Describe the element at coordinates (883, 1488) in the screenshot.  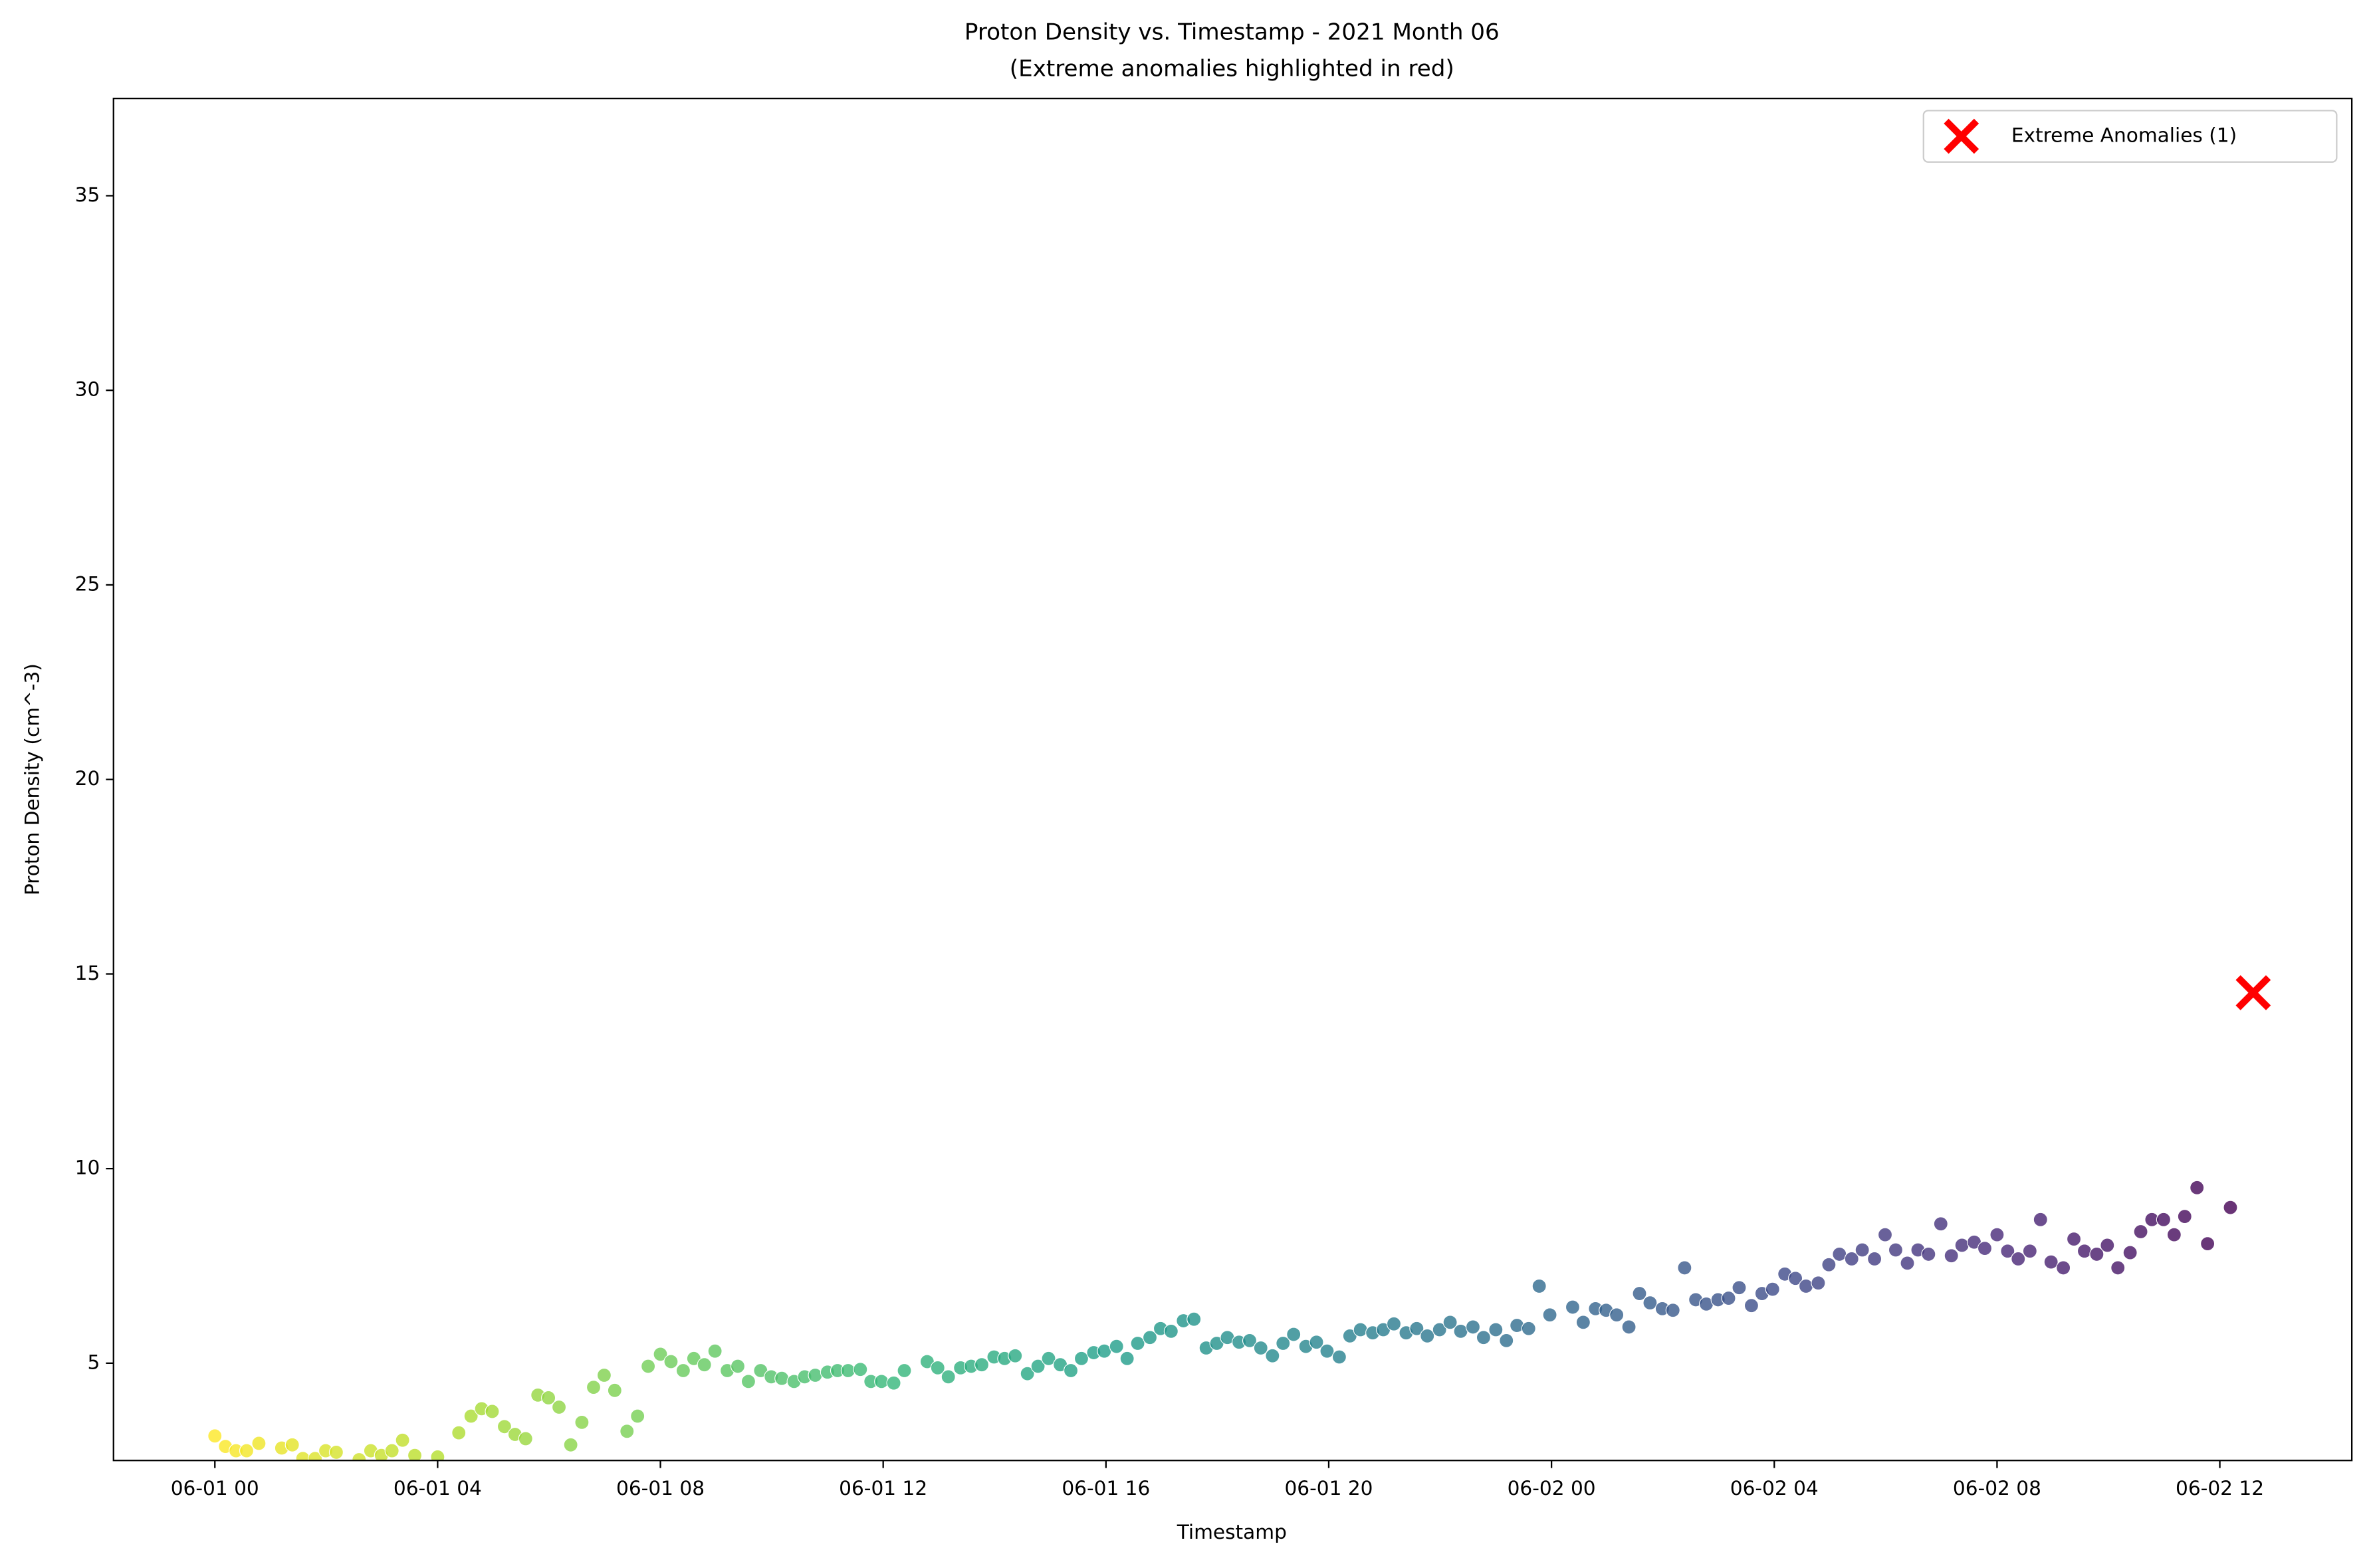
I see `x-tick-label: 06-01 12` at that location.